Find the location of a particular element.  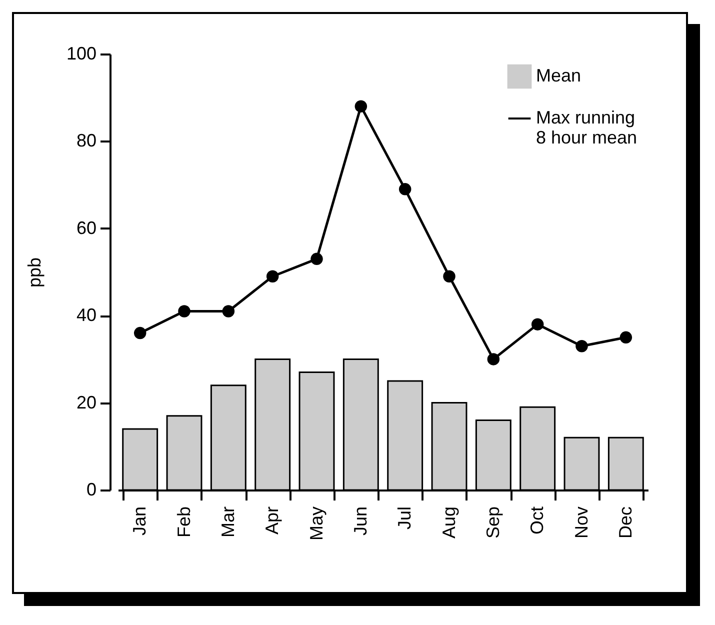

y-axis-title: ppb is located at coordinates (34, 272).